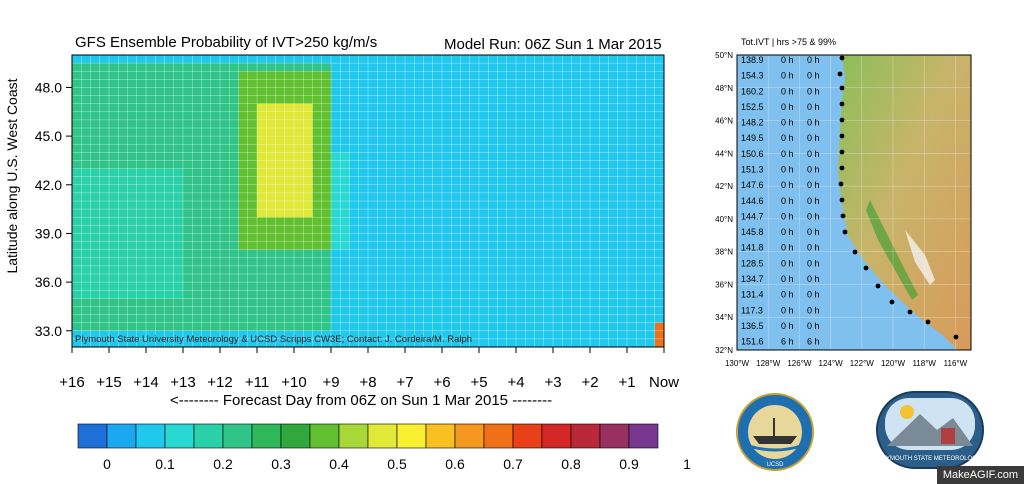 Image resolution: width=1024 pixels, height=484 pixels. Describe the element at coordinates (339, 464) in the screenshot. I see `colorbar-label: 0.4` at that location.